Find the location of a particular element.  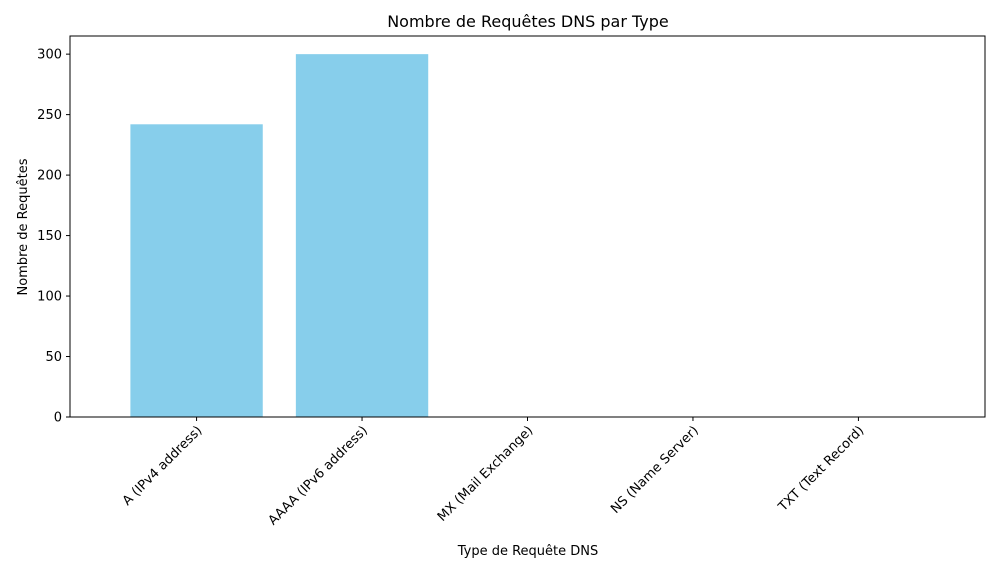

y-tick-label-0: 0 is located at coordinates (58, 418).